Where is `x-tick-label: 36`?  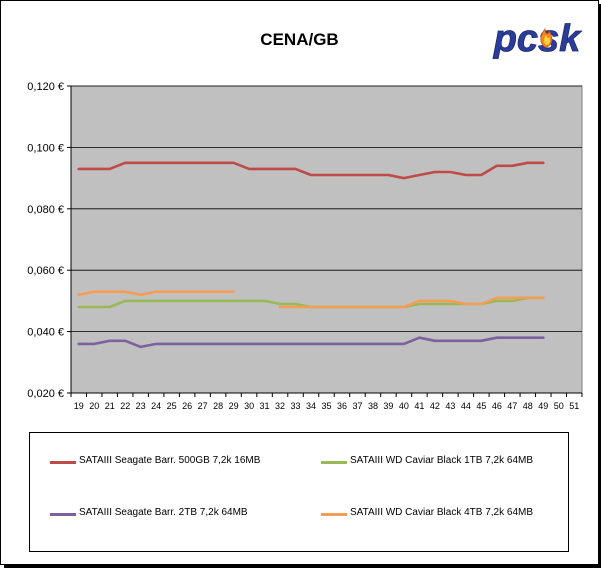
x-tick-label: 36 is located at coordinates (342, 406).